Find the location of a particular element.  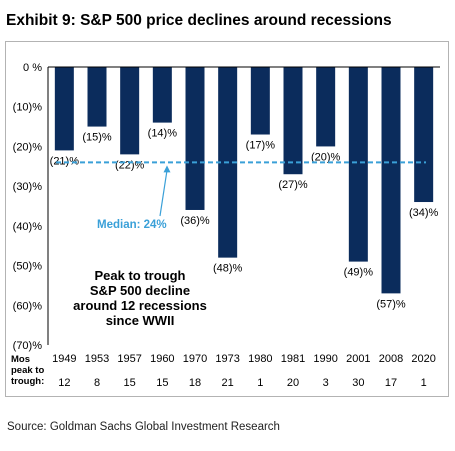

months-row-label: trough: is located at coordinates (27, 381).